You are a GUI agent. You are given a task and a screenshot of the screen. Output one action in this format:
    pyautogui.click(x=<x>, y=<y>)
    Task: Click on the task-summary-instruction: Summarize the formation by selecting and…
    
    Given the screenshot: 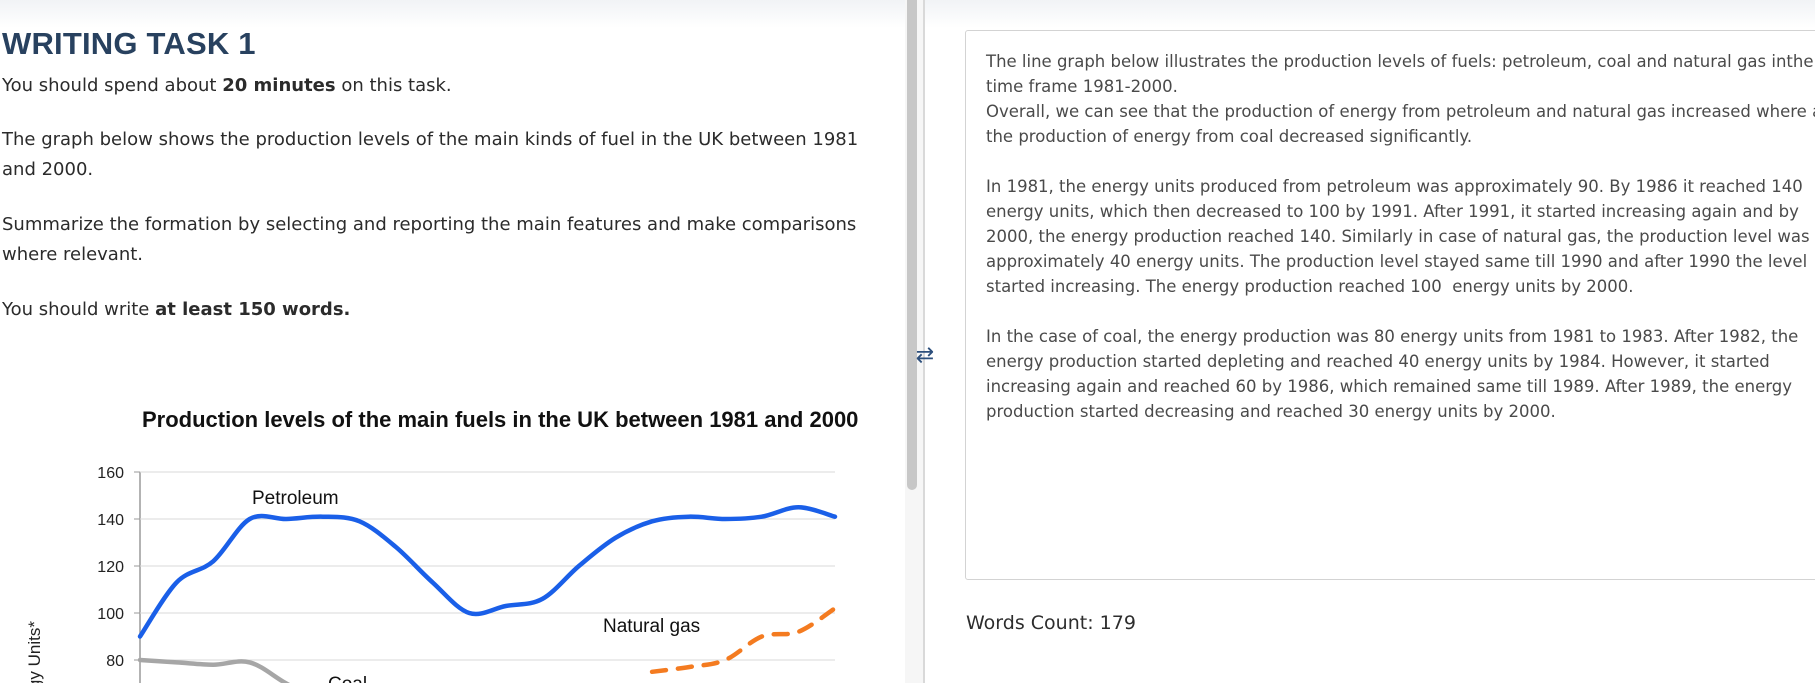 What is the action you would take?
    pyautogui.click(x=429, y=239)
    